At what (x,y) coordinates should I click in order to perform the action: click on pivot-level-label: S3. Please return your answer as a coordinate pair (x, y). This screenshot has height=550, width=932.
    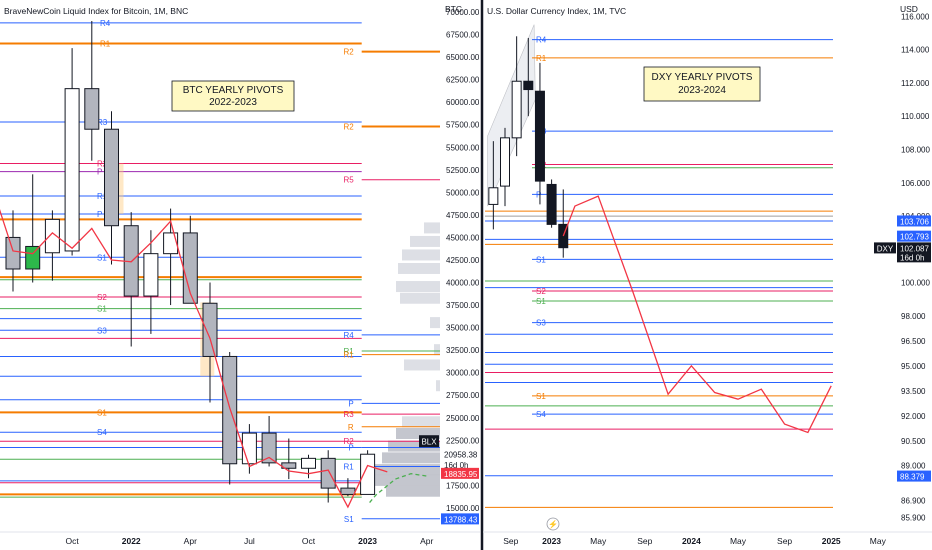
    Looking at the image, I should click on (102, 330).